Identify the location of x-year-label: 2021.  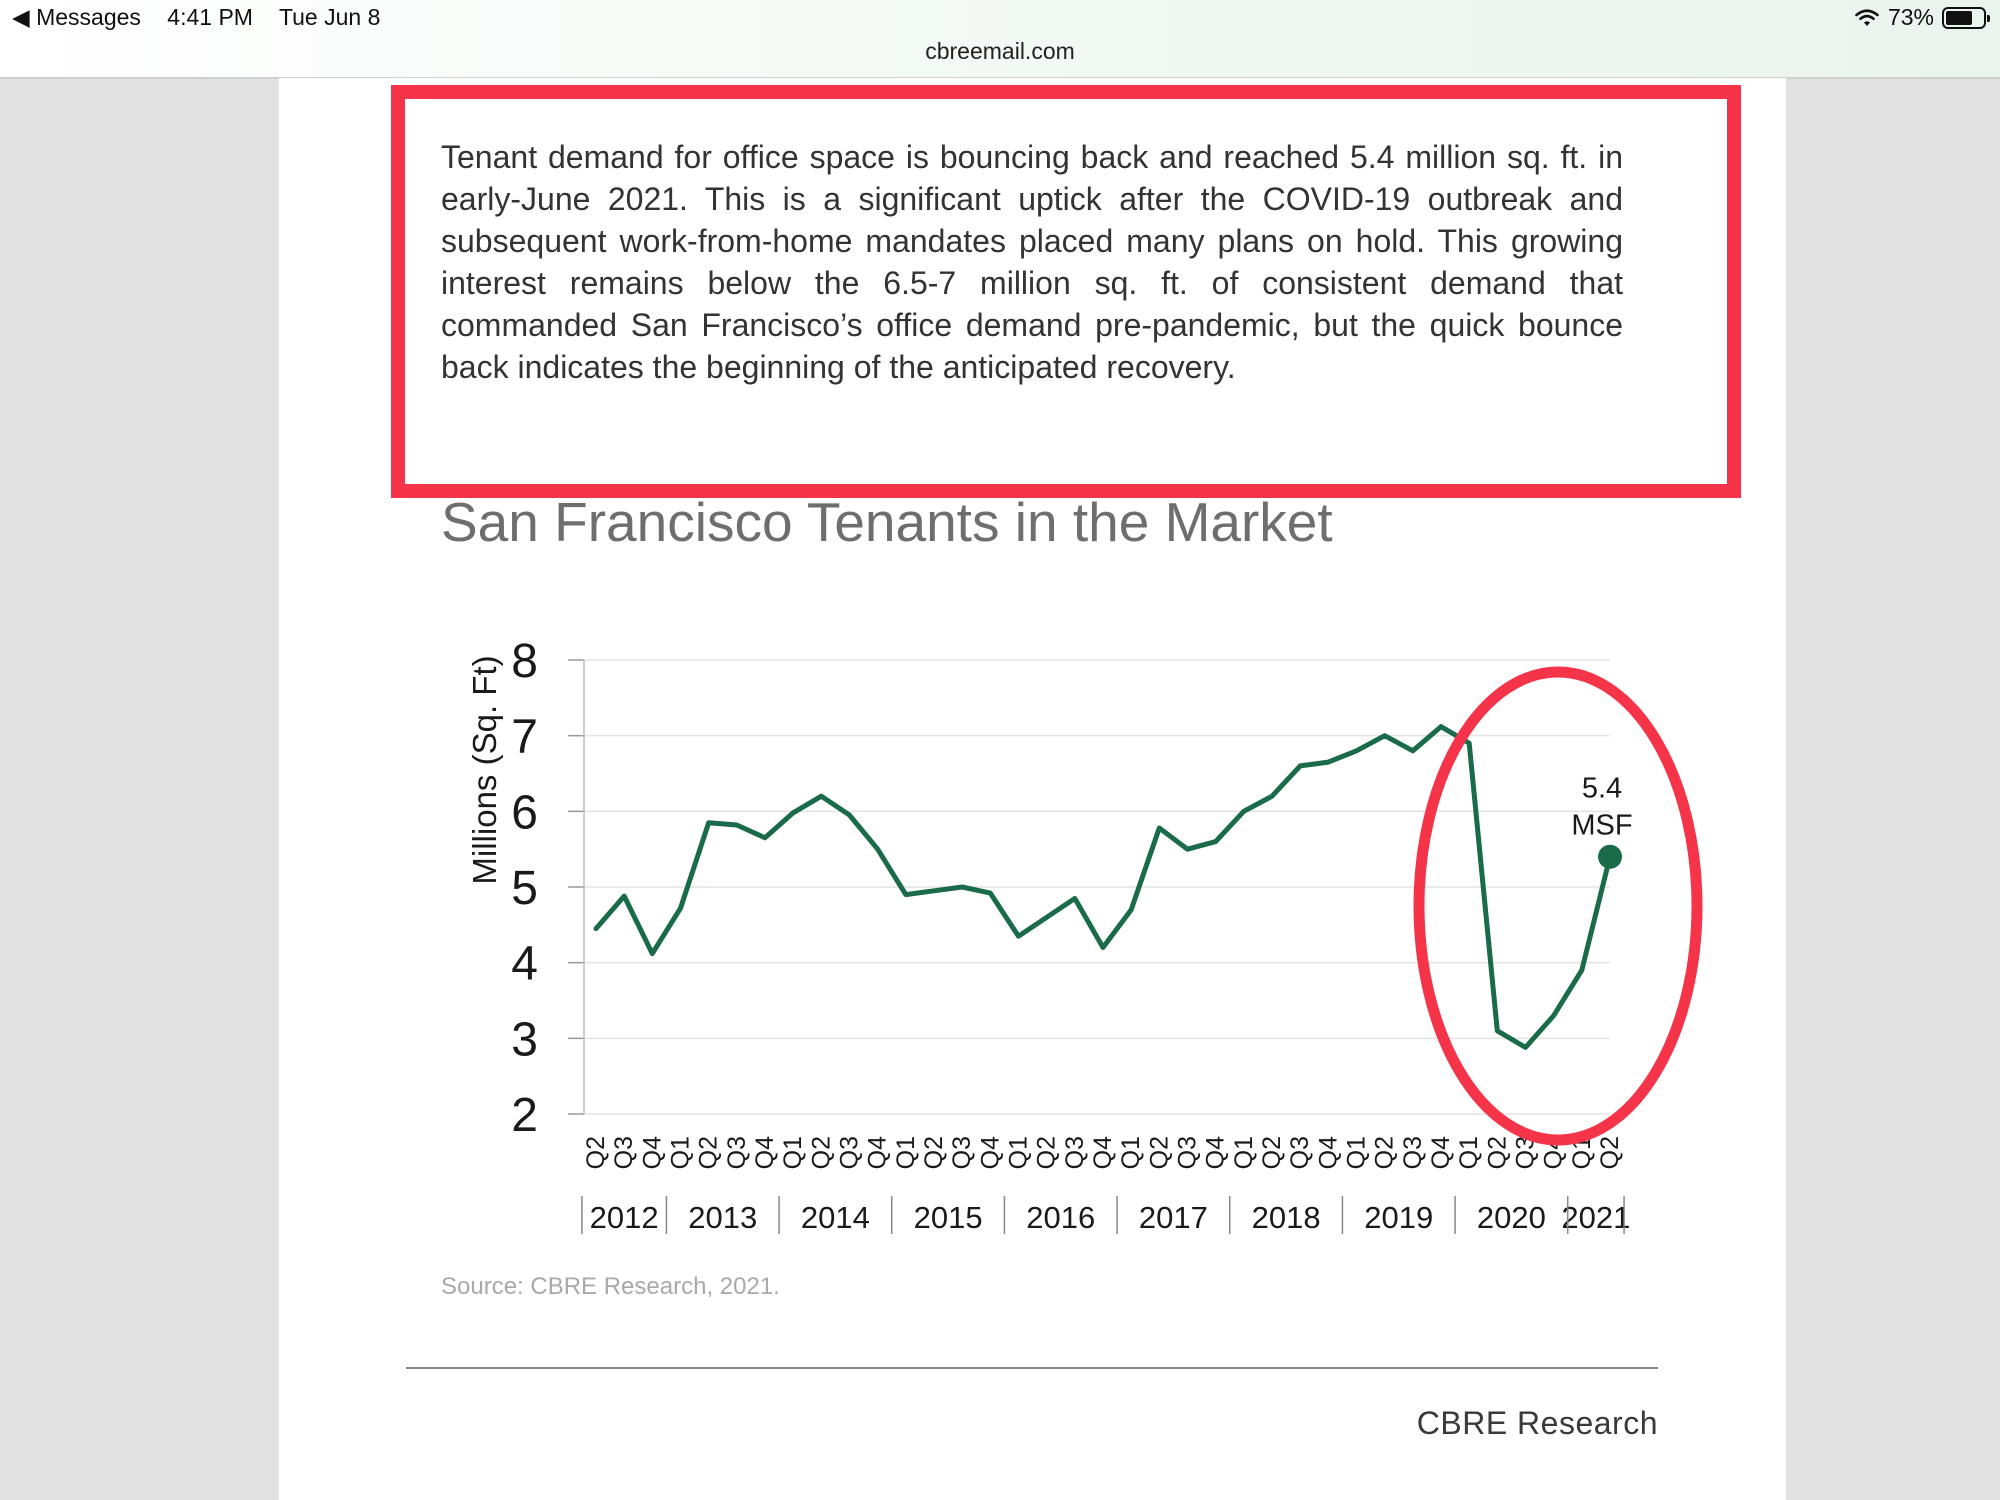
(1595, 1217).